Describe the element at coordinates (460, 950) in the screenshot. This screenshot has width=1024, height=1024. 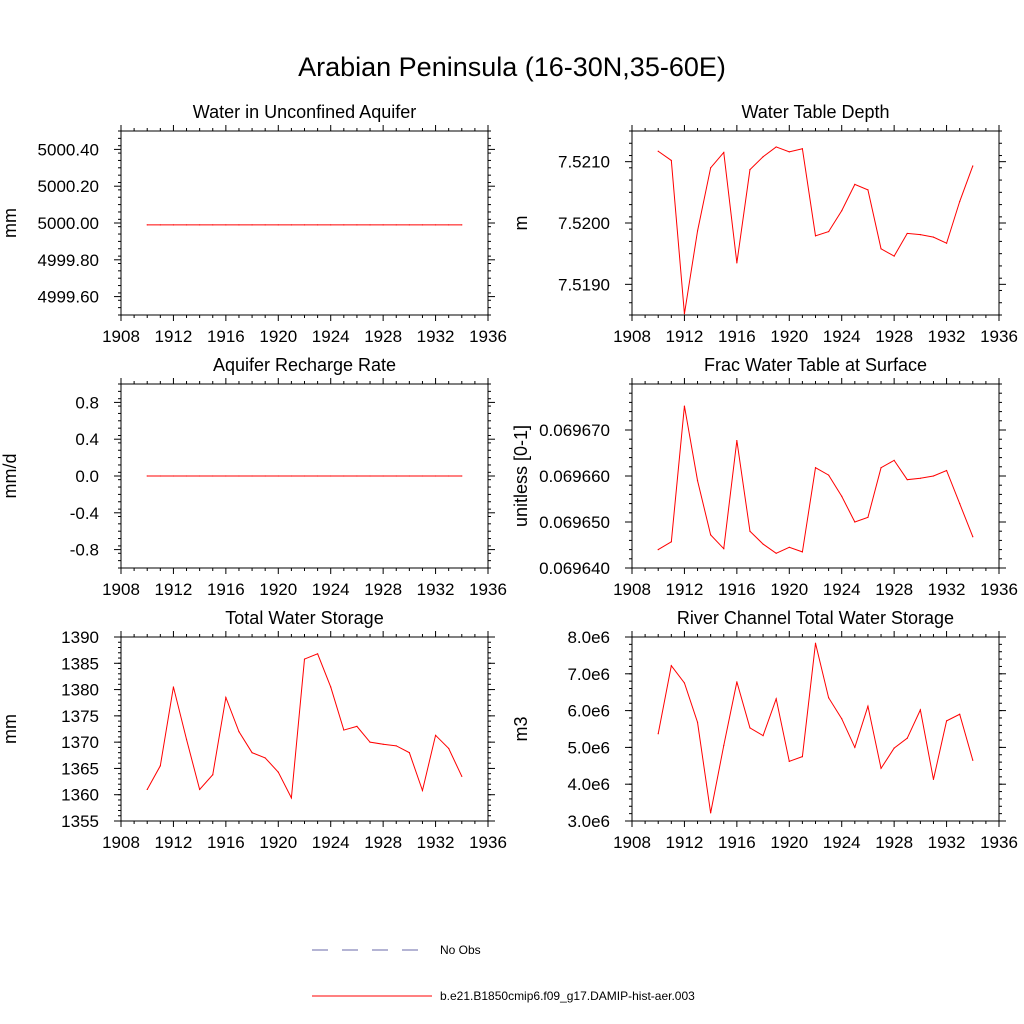
I see `legend-obs-label: No Obs` at that location.